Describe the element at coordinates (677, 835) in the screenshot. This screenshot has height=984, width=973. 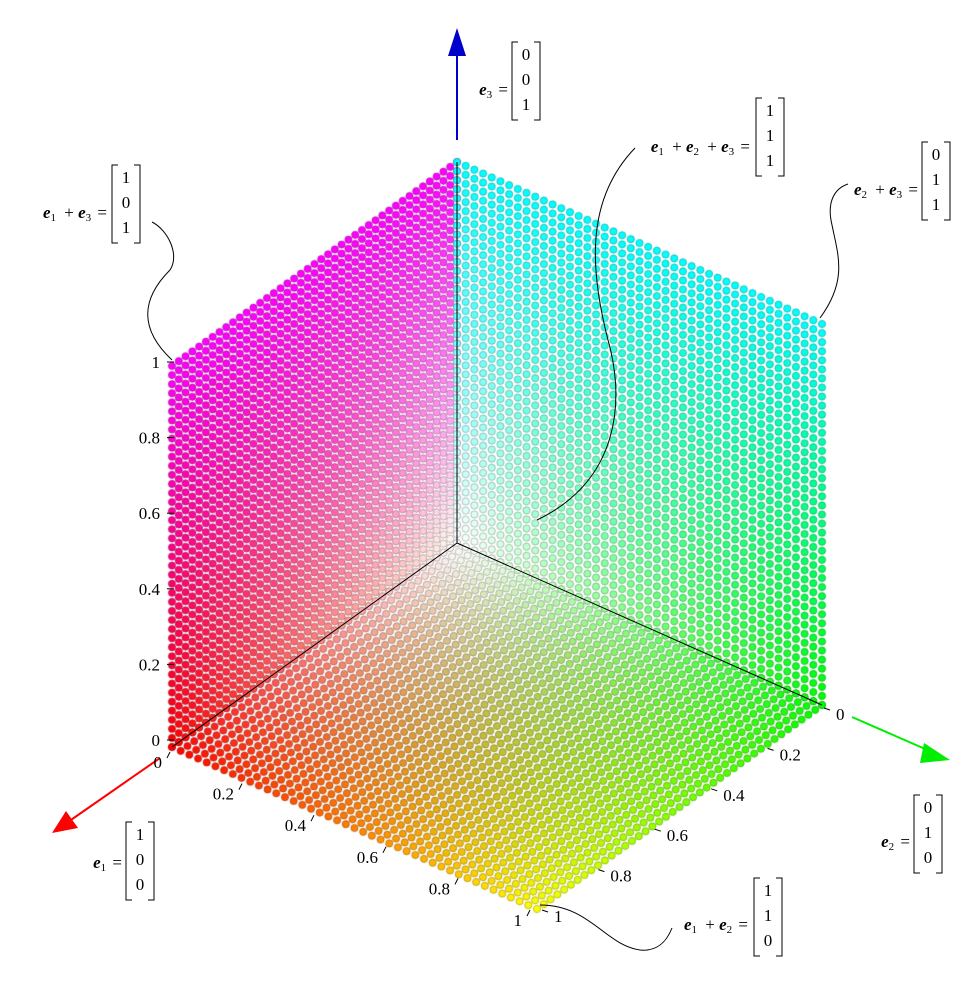
I see `e2-tick-label: 0.6` at that location.